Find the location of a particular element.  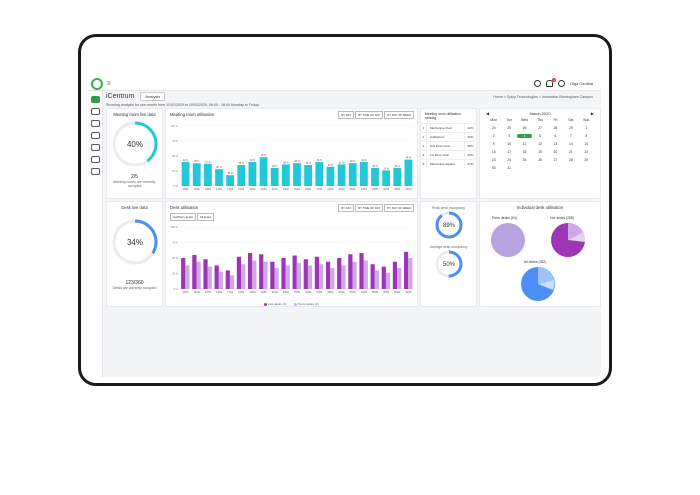

calendar-day: 15 is located at coordinates (586, 144).